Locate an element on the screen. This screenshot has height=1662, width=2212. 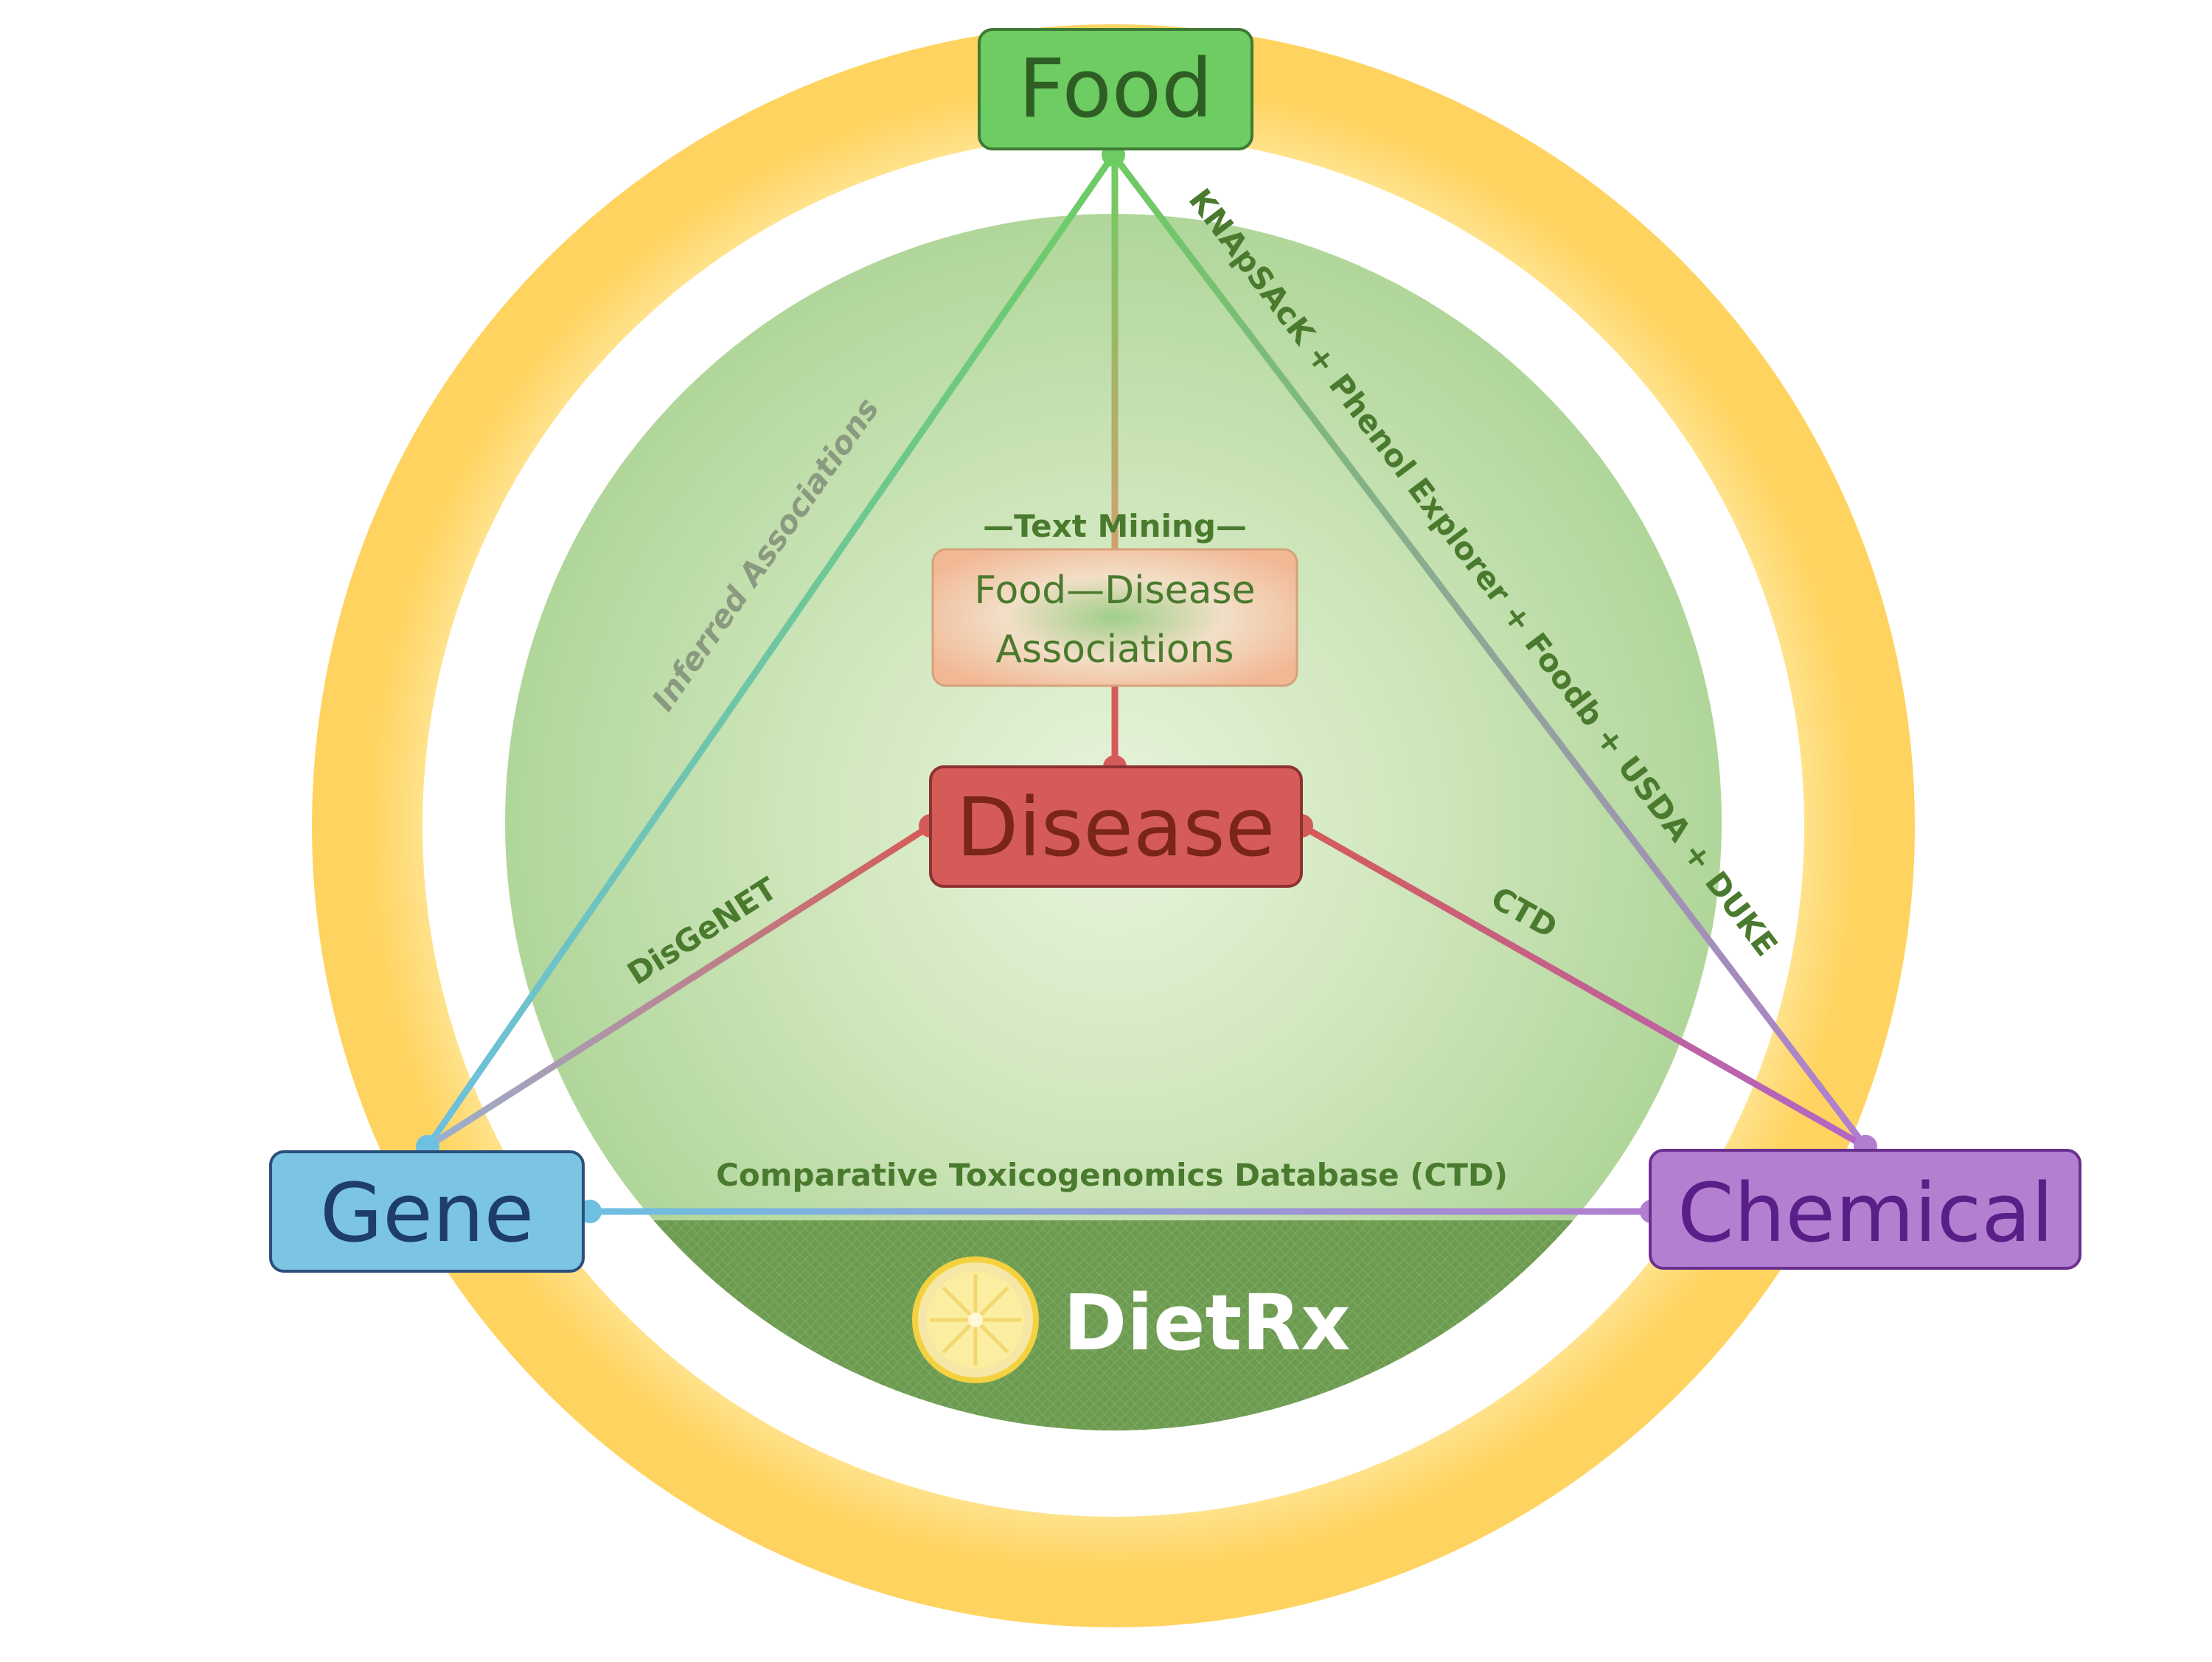
node-food-label: Food is located at coordinates (1115, 88).